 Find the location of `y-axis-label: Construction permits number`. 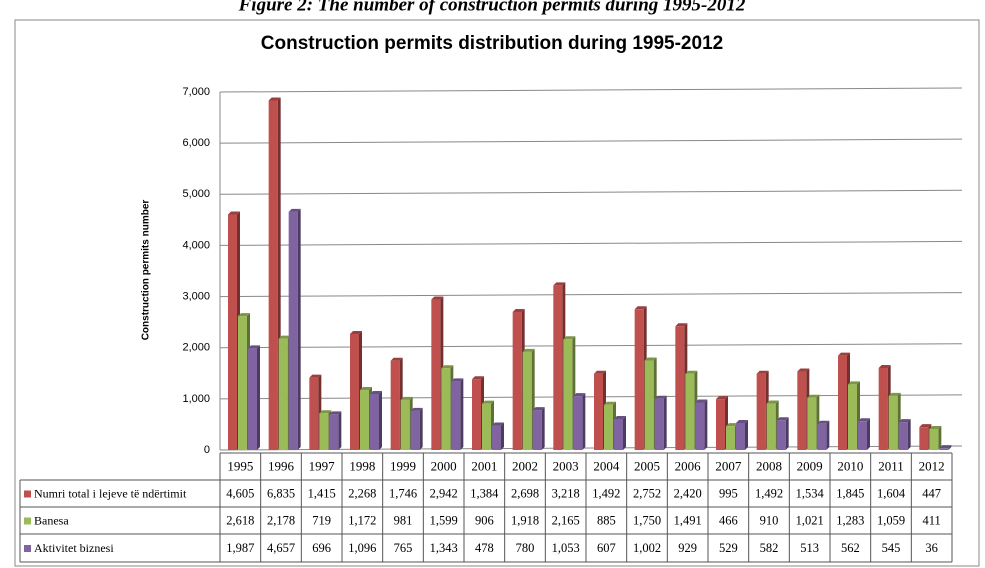

y-axis-label: Construction permits number is located at coordinates (146, 270).